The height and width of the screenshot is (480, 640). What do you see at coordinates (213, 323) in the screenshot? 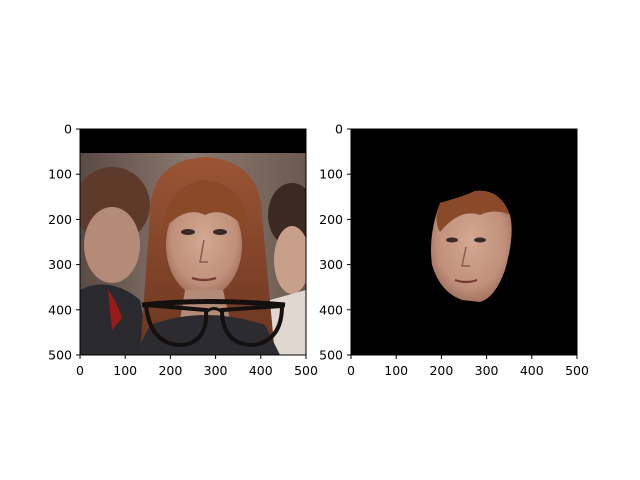
I see `glasses-overlay` at bounding box center [213, 323].